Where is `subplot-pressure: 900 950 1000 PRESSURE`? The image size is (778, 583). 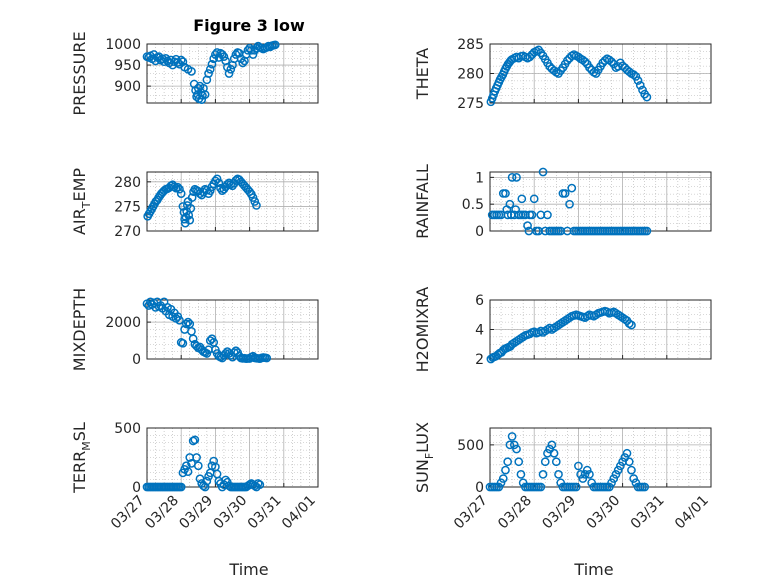 subplot-pressure: 900 950 1000 PRESSURE is located at coordinates (194, 73).